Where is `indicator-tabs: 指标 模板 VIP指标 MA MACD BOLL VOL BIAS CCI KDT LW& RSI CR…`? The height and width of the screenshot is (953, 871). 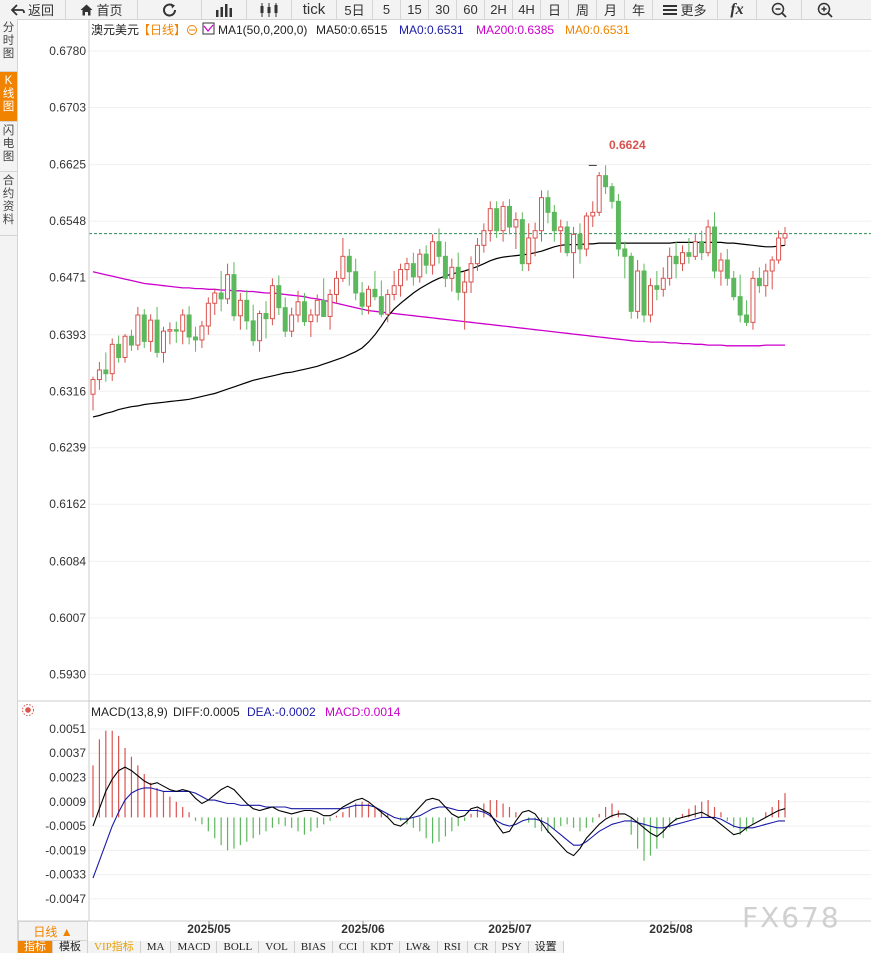
indicator-tabs: 指标 模板 VIP指标 MA MACD BOLL VOL BIAS CCI KDT LW& RSI CR… is located at coordinates (444, 947).